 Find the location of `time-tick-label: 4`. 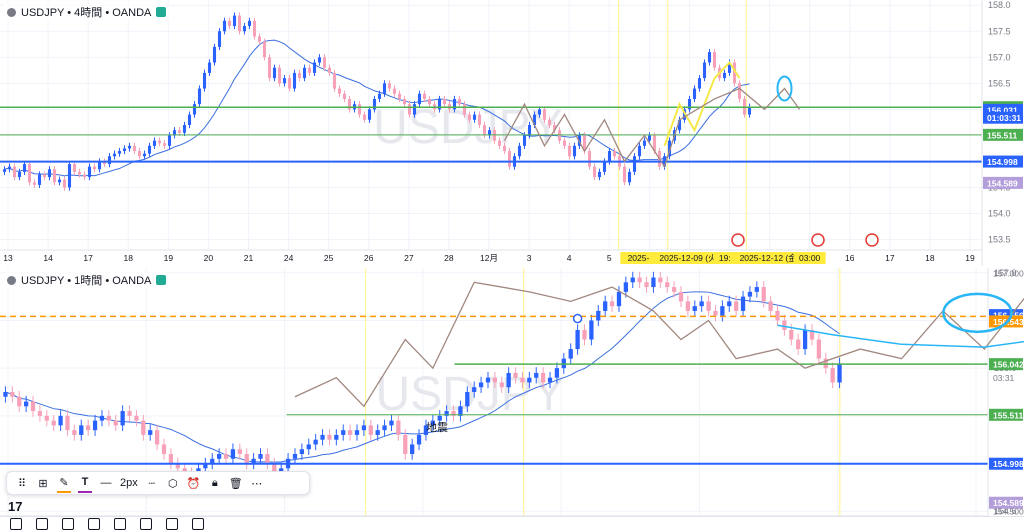

time-tick-label: 4 is located at coordinates (569, 258).